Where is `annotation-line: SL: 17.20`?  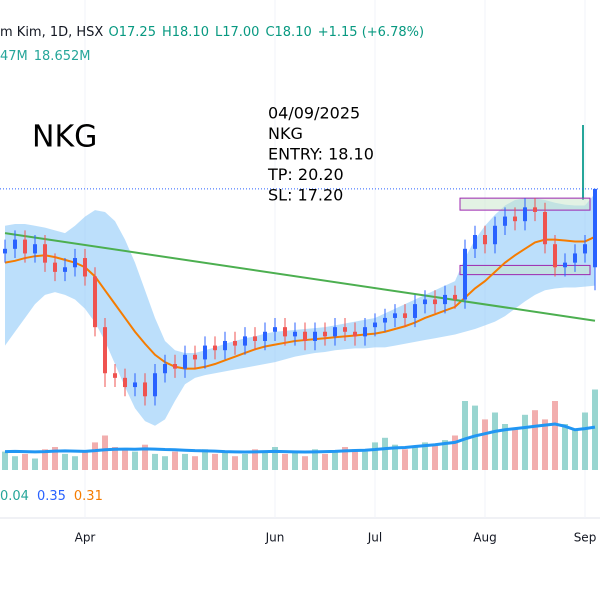 annotation-line: SL: 17.20 is located at coordinates (305, 195).